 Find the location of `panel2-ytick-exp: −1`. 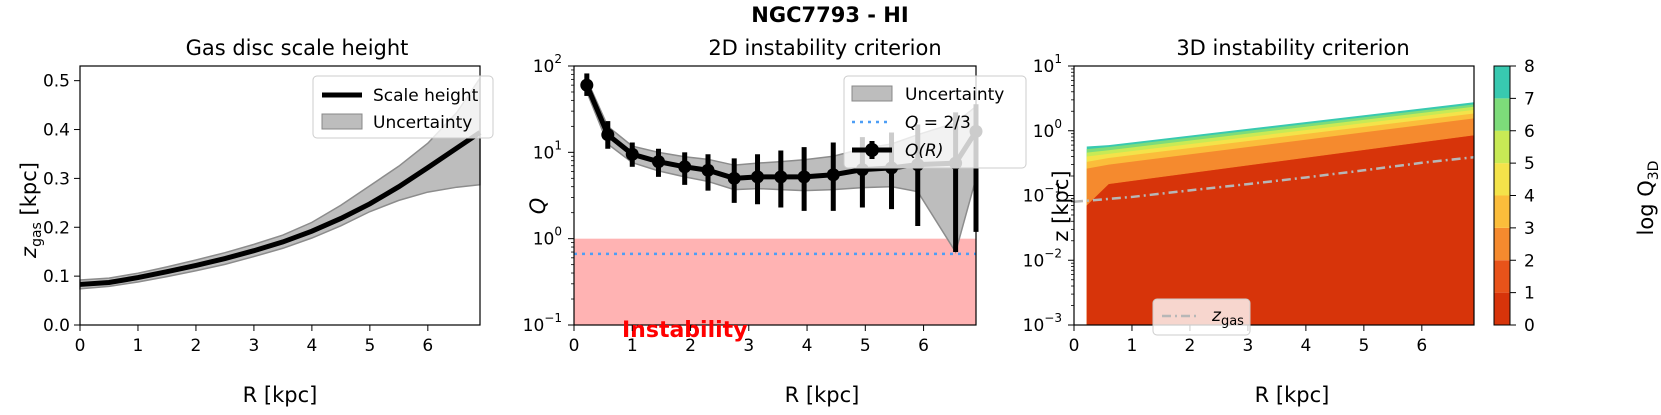

panel2-ytick-exp: −1 is located at coordinates (553, 318).